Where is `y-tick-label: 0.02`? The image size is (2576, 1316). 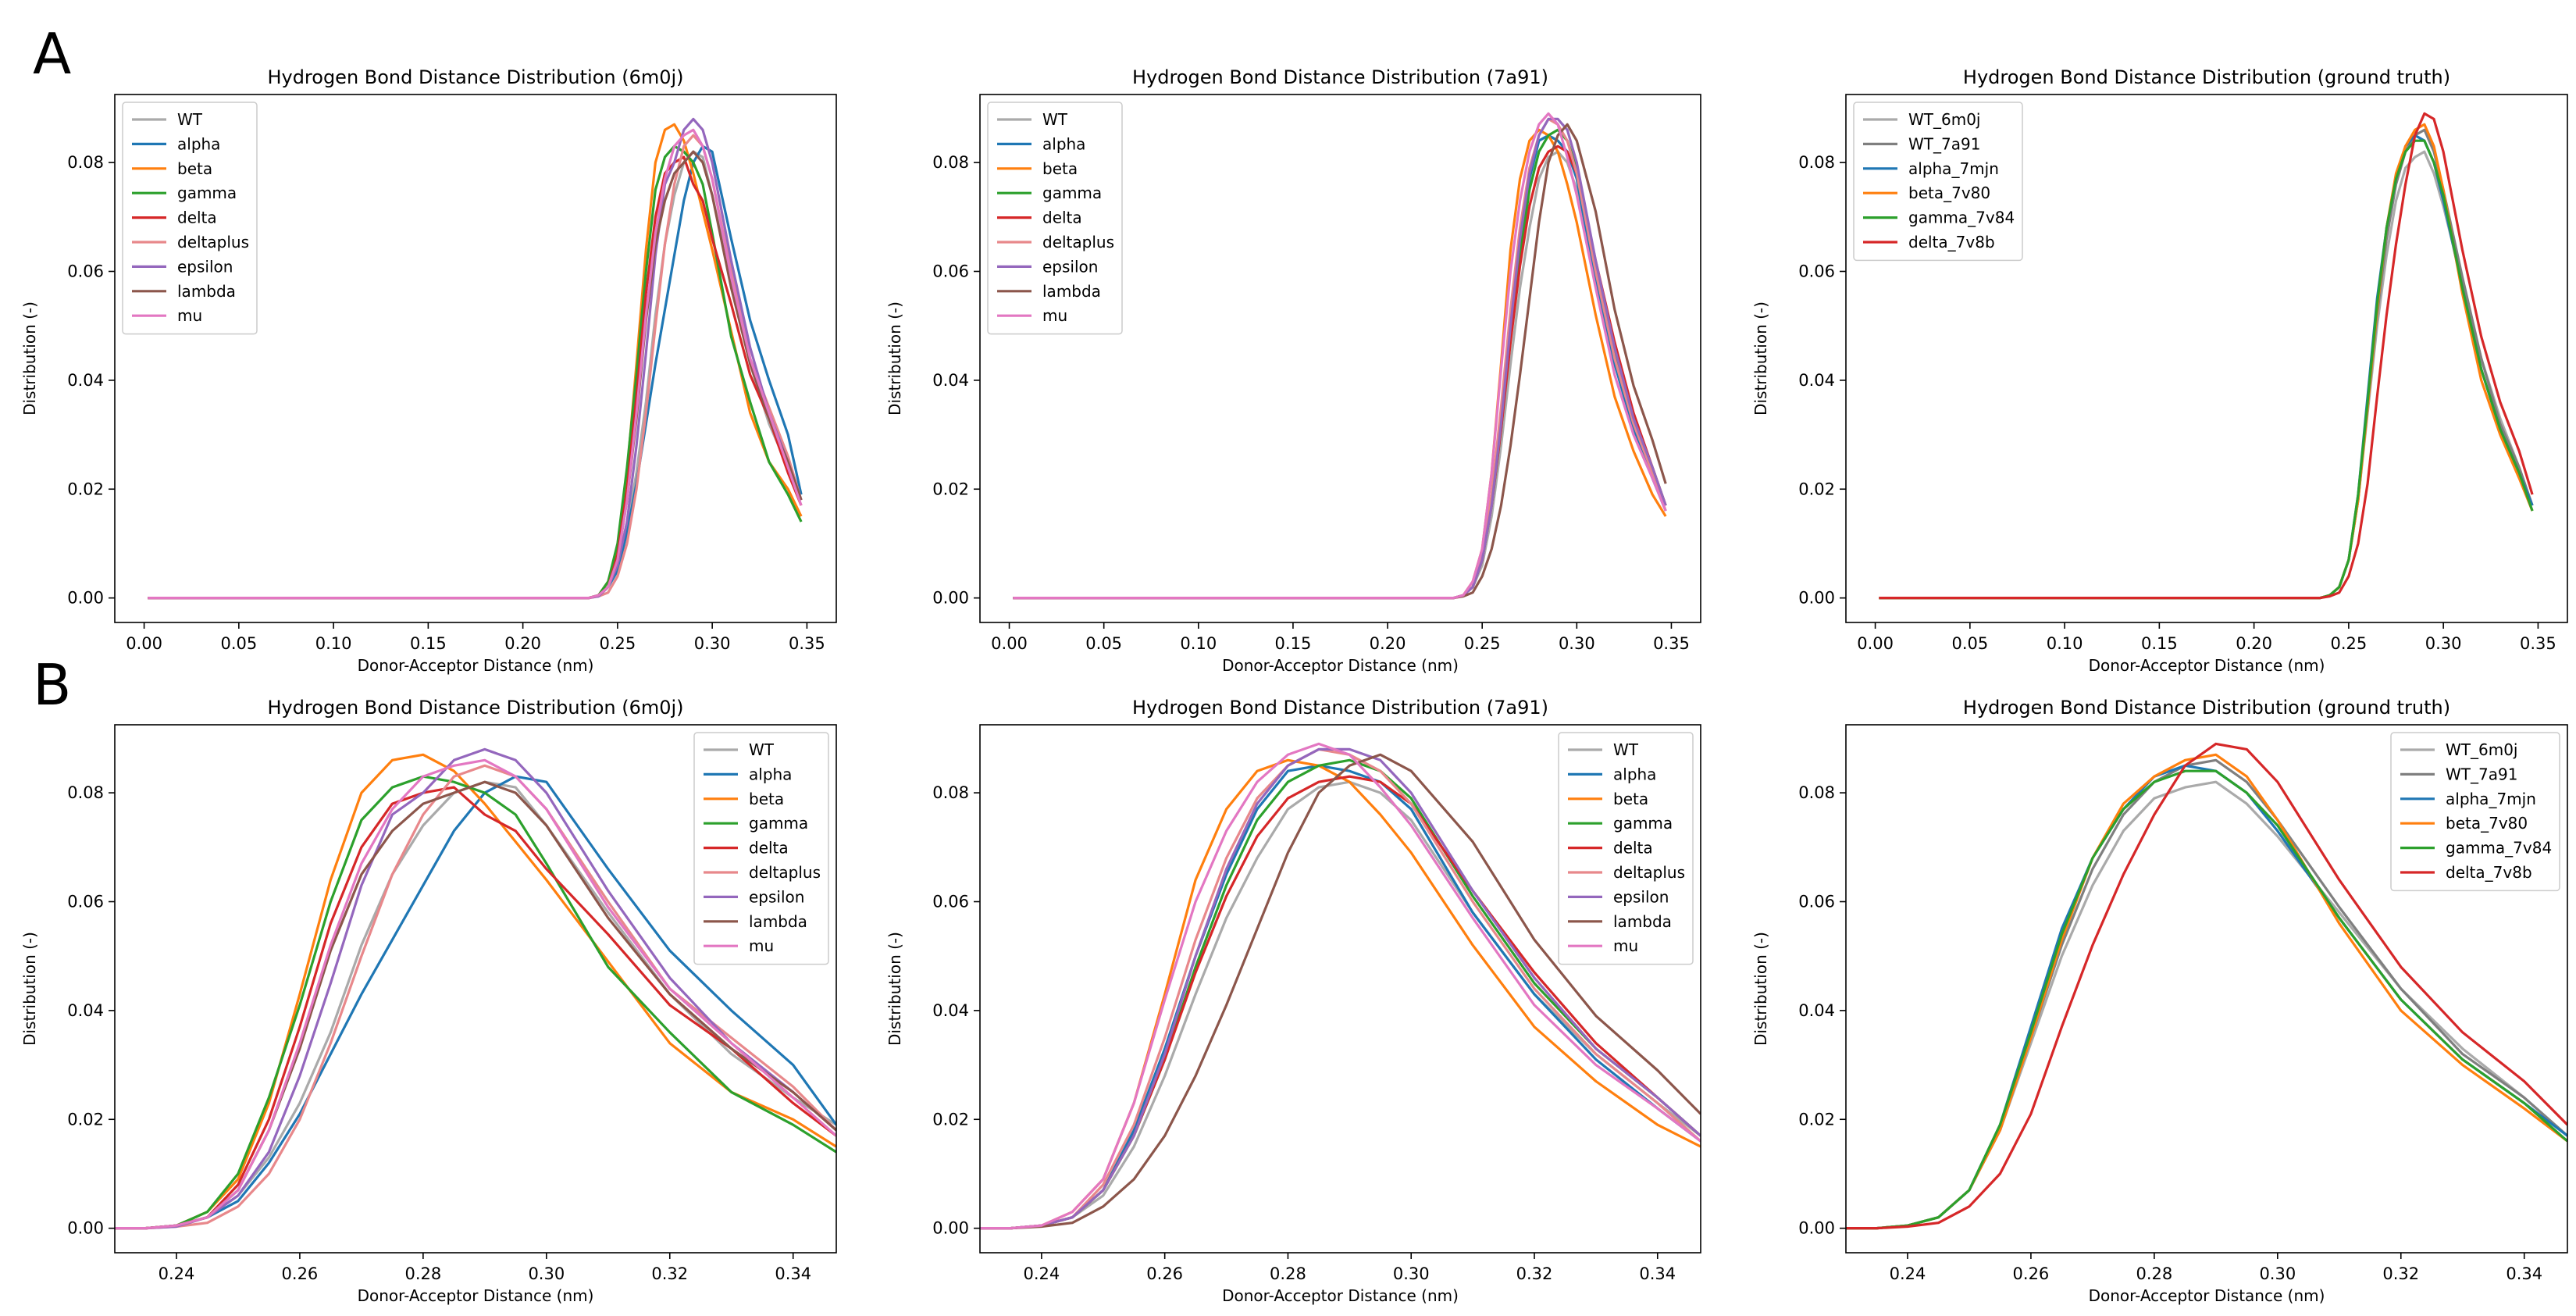
y-tick-label: 0.02 is located at coordinates (86, 1119).